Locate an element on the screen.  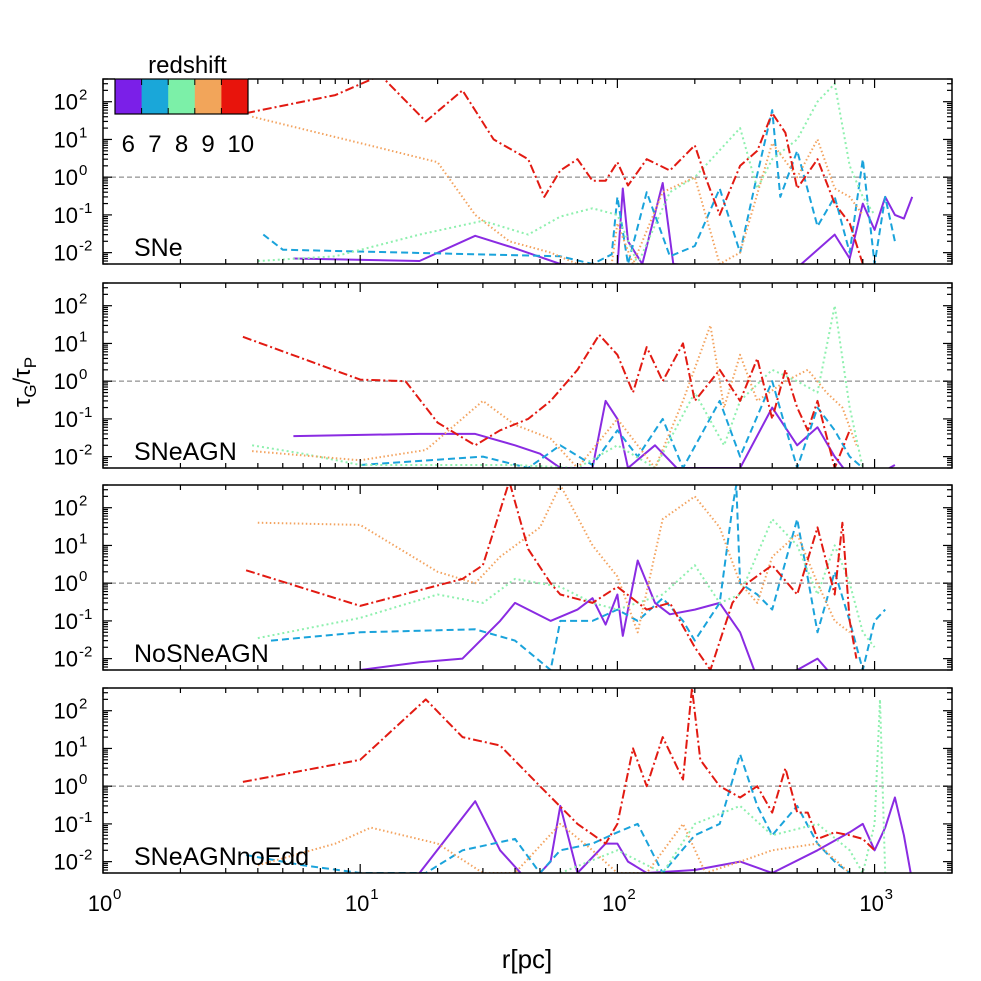
colorbar-label: 10 is located at coordinates (240, 144).